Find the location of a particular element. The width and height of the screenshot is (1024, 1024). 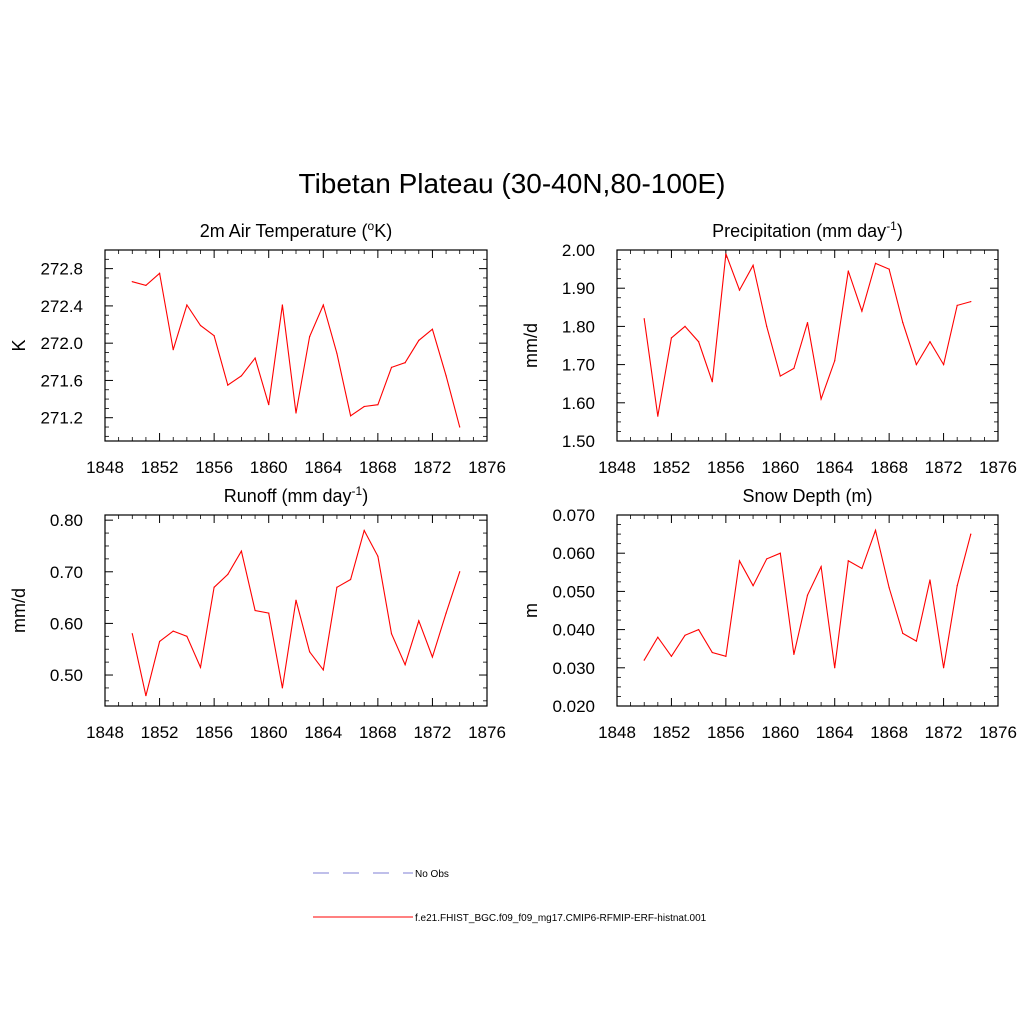

panel-title: Snow Depth (m) is located at coordinates (807, 496).